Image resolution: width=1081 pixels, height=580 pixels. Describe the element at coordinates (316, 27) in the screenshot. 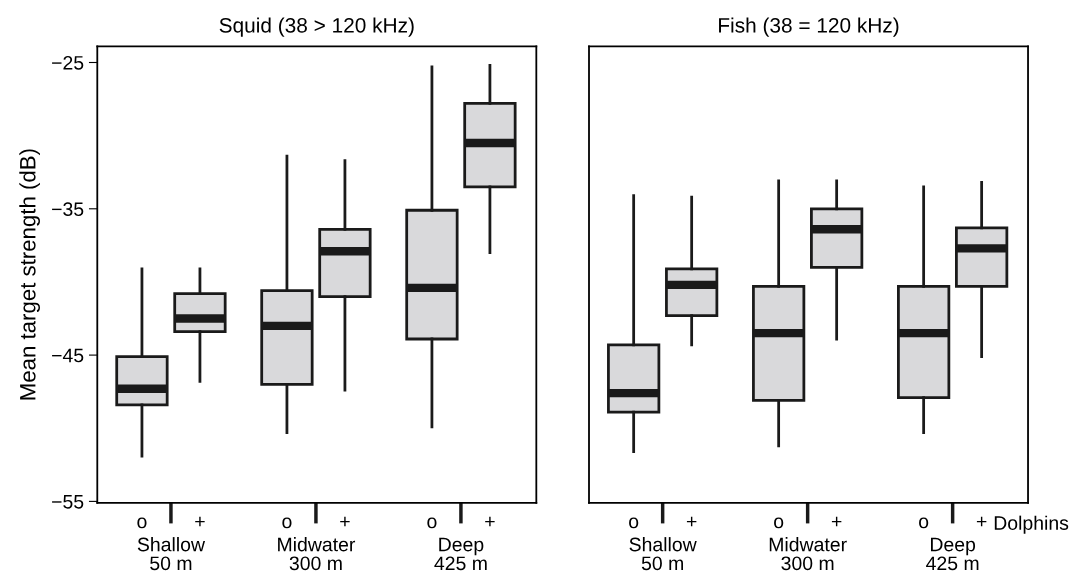

I see `chart-title: Squid (38 > 120 kHz)` at that location.